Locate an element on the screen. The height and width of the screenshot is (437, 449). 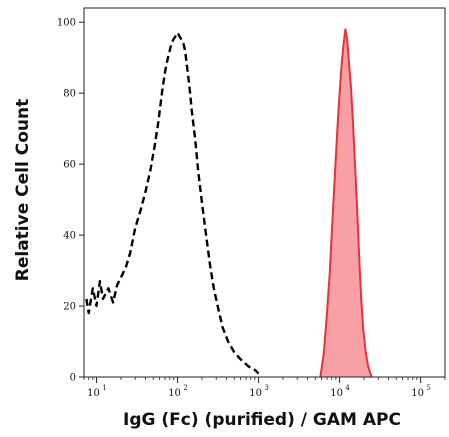
y-tick-label: 0 is located at coordinates (73, 378).